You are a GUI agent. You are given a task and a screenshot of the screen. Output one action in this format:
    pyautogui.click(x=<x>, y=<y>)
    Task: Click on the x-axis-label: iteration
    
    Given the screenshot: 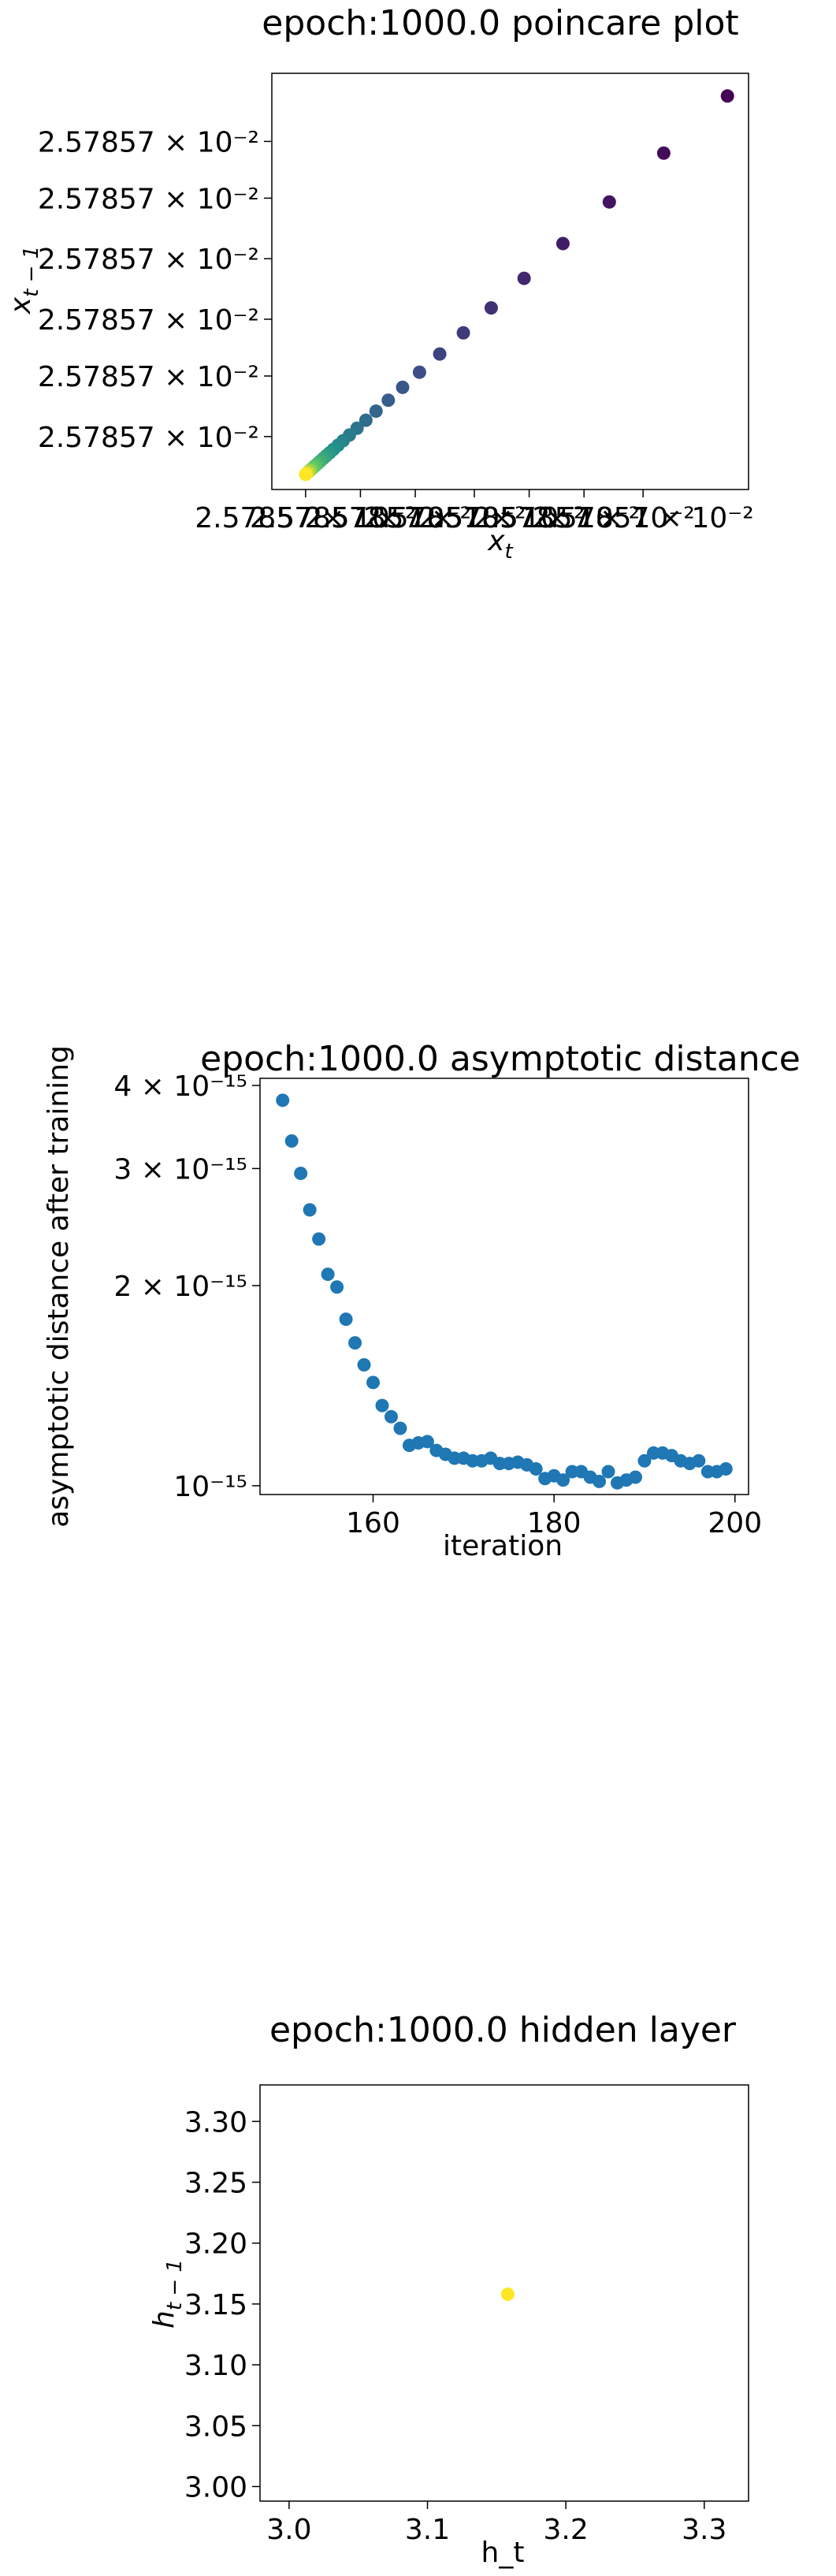 What is the action you would take?
    pyautogui.click(x=503, y=1546)
    